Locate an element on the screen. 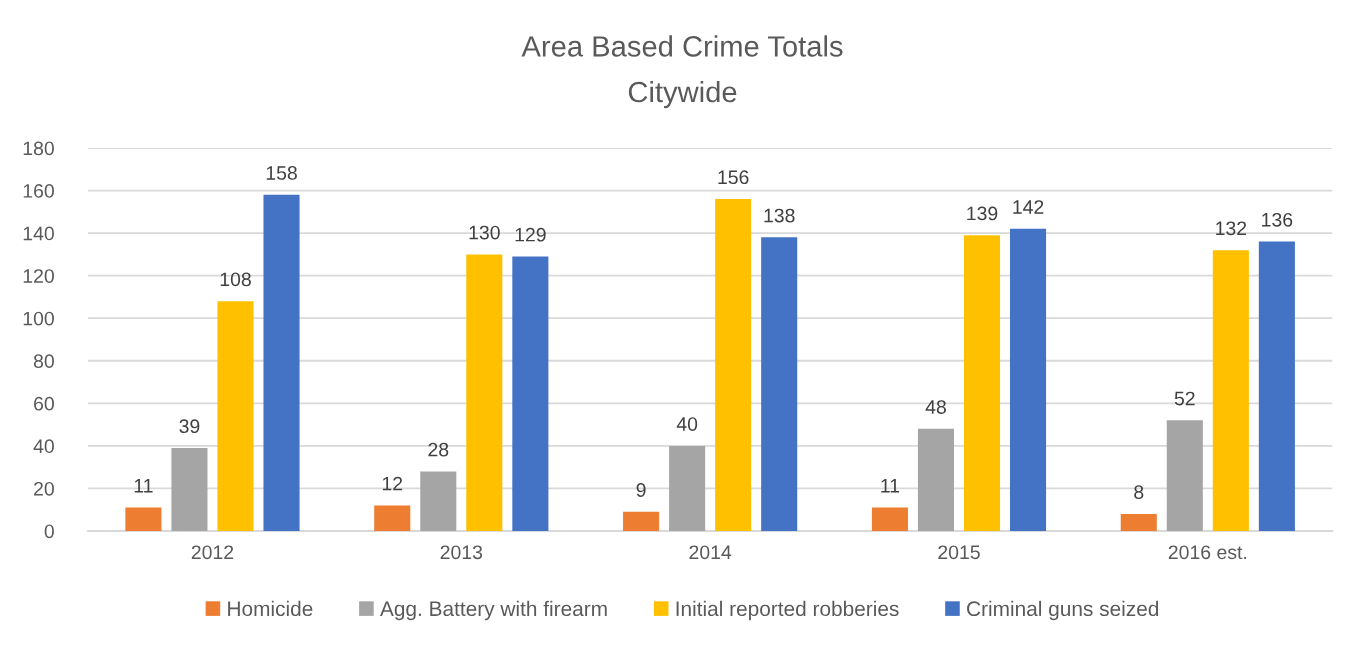 The width and height of the screenshot is (1365, 652). data-label: 52 is located at coordinates (1184, 398).